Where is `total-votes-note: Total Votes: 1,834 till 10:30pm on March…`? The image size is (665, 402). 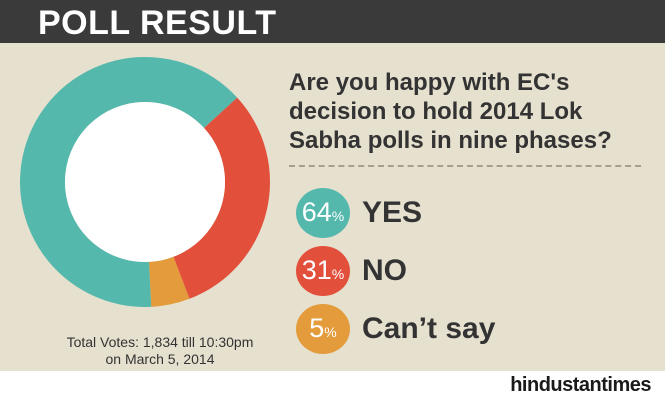 total-votes-note: Total Votes: 1,834 till 10:30pm on March… is located at coordinates (160, 351).